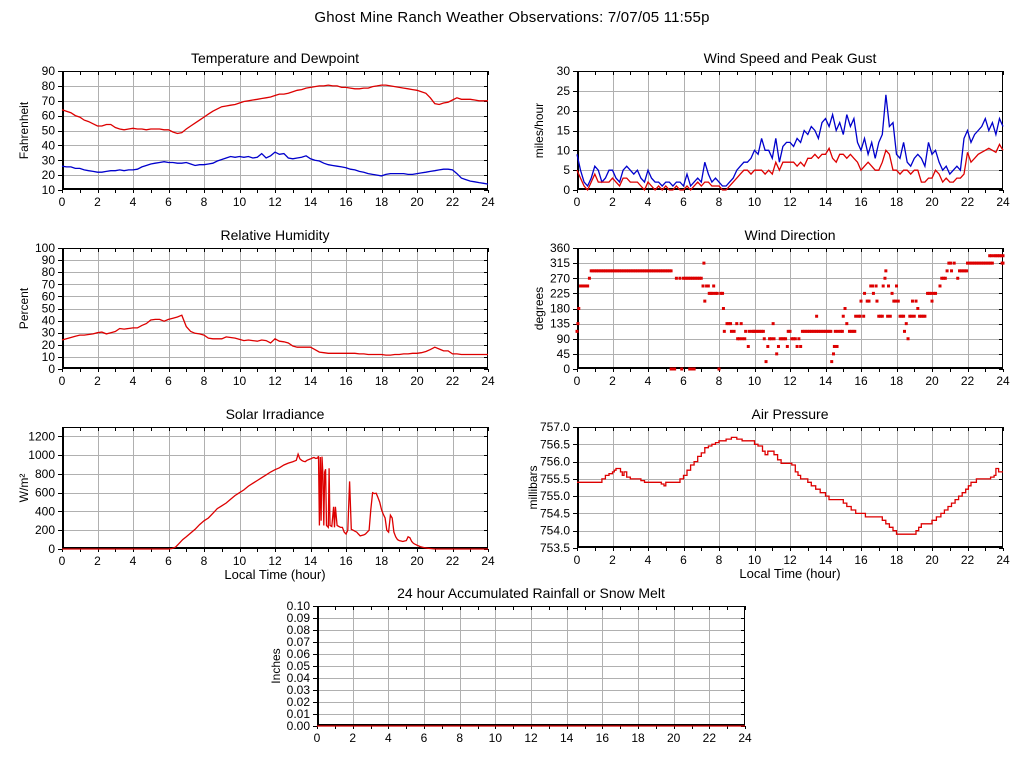 This screenshot has width=1024, height=768. I want to click on y-tick-label: 270, so click(560, 278).